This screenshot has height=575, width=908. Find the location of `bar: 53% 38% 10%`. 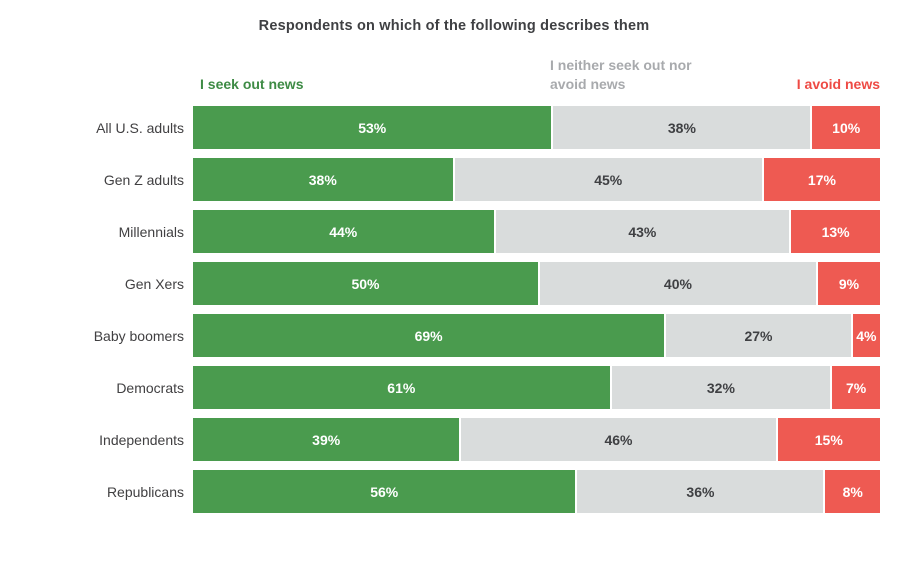

bar: 53% 38% 10% is located at coordinates (536, 127).